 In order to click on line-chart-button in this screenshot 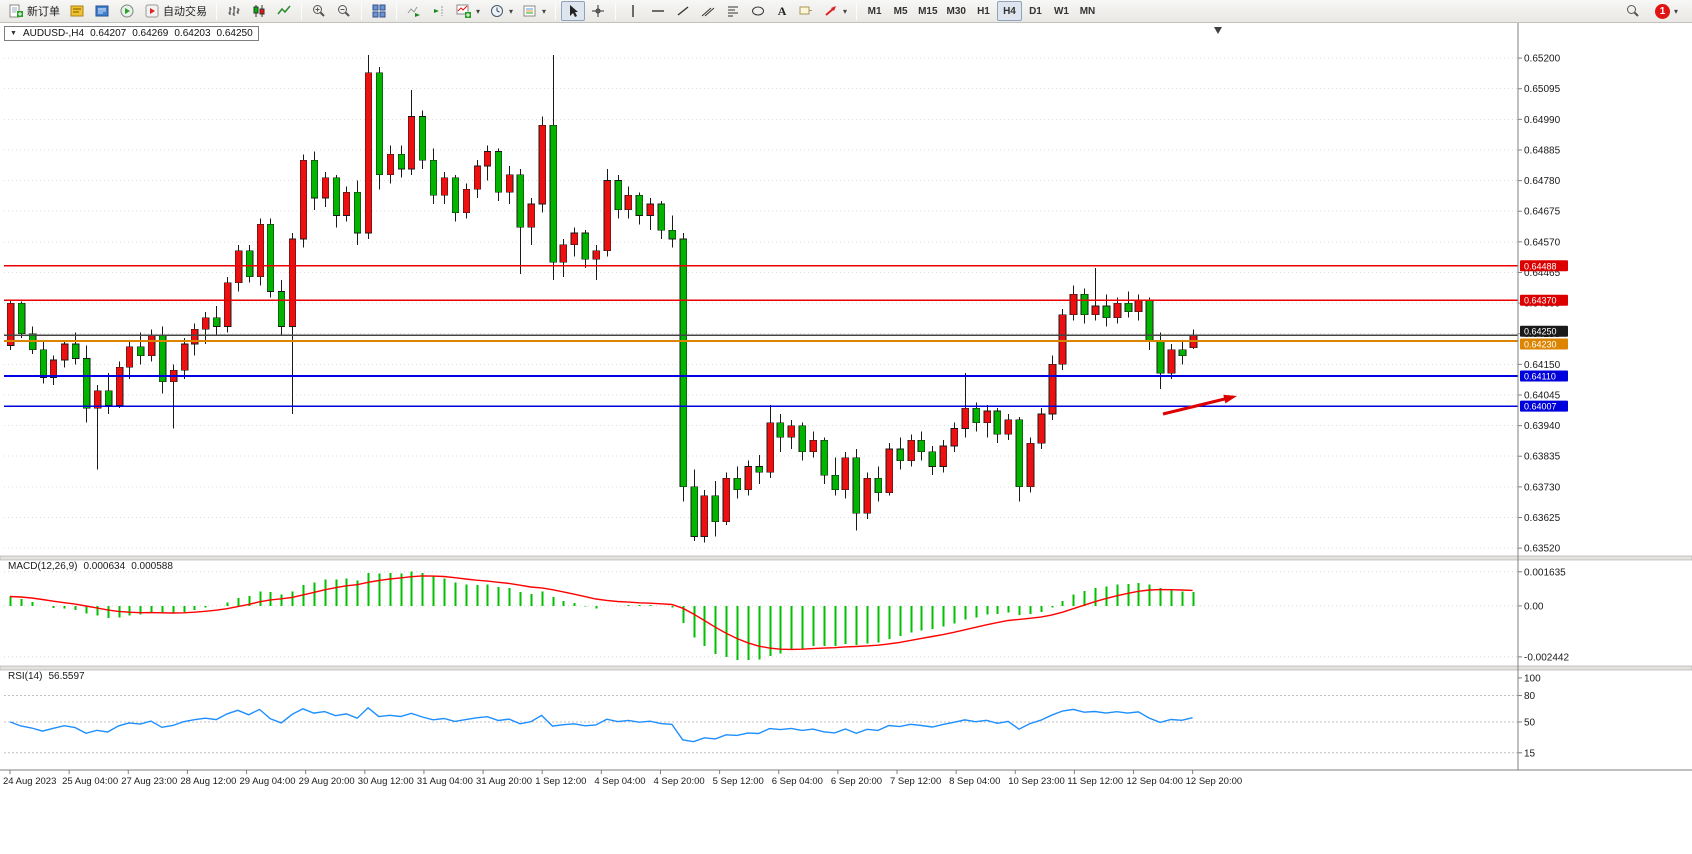, I will do `click(284, 11)`.